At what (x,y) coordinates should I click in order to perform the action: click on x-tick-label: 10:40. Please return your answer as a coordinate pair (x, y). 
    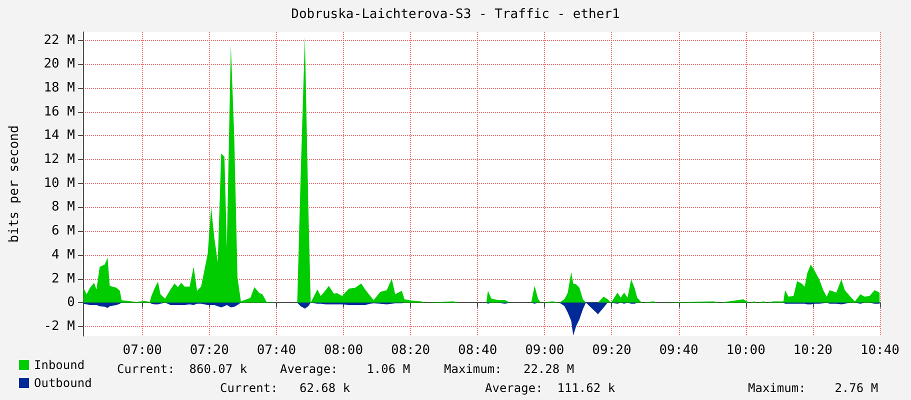
    Looking at the image, I should click on (880, 350).